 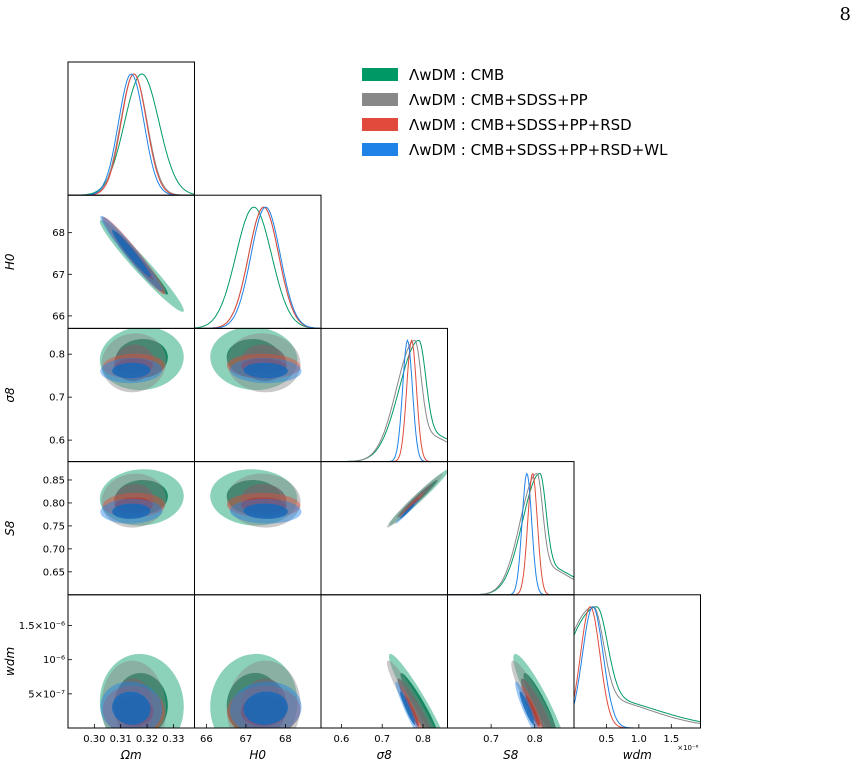 I want to click on marginal-panel-w_dm, so click(x=637, y=667).